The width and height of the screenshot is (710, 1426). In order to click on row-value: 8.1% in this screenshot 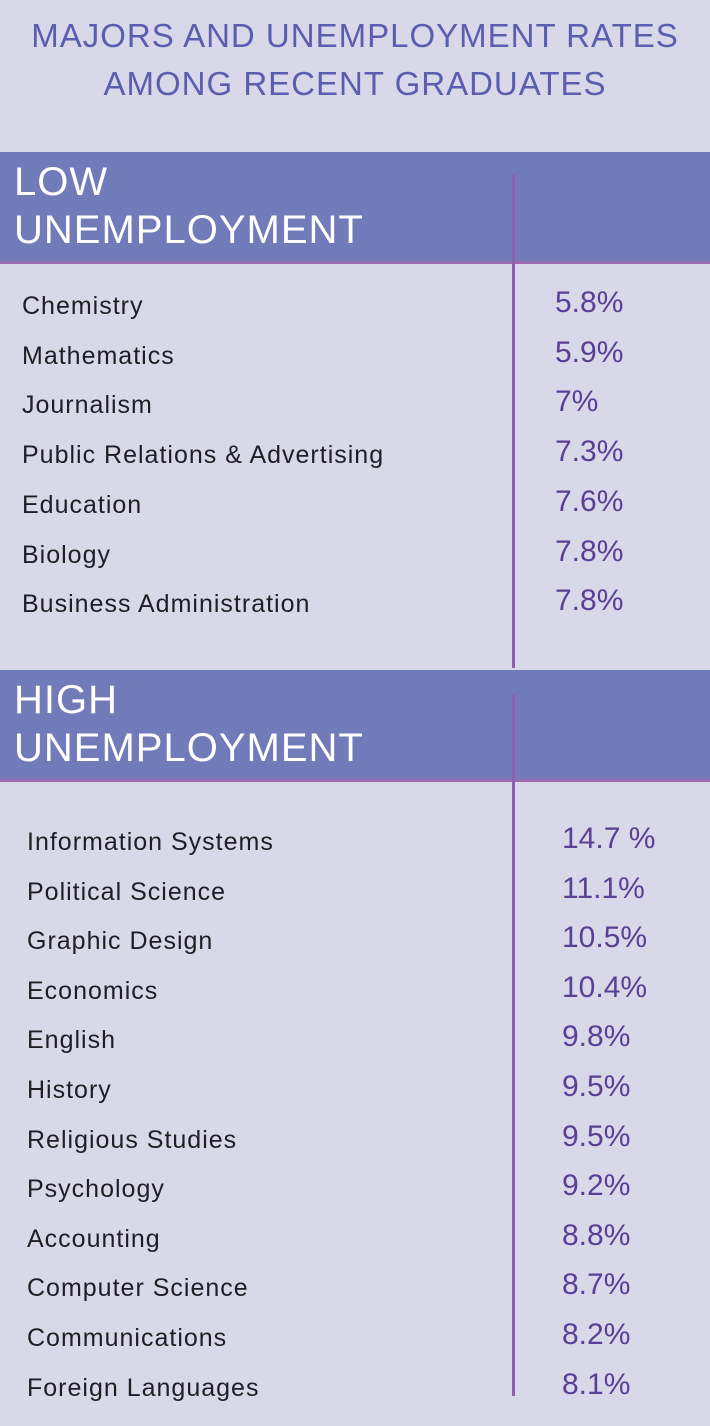, I will do `click(596, 1384)`.